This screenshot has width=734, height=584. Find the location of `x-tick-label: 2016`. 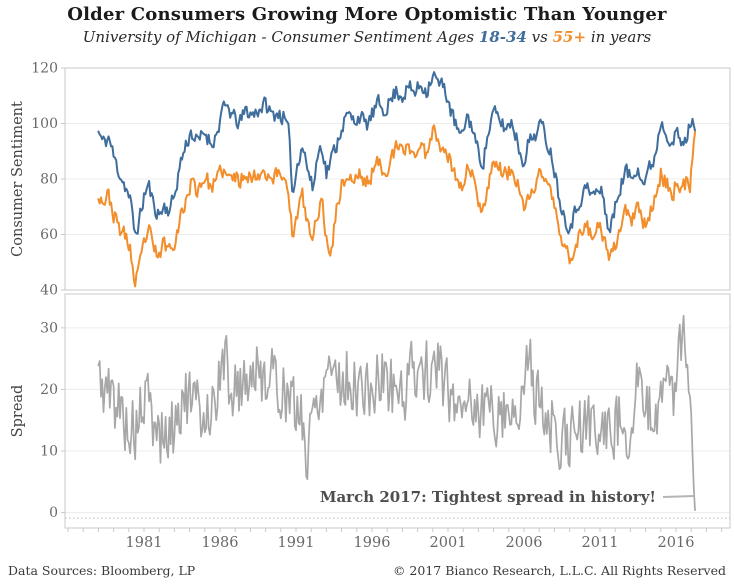

x-tick-label: 2016 is located at coordinates (676, 543).